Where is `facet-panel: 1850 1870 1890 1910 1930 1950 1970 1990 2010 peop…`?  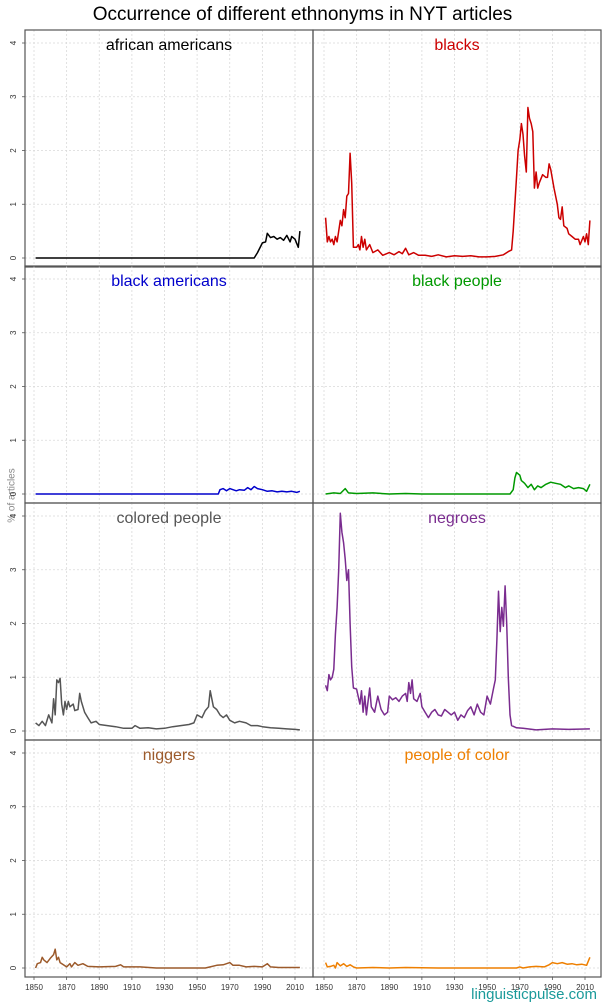 facet-panel: 1850 1870 1890 1910 1930 1950 1970 1990 2010 peop… is located at coordinates (457, 865).